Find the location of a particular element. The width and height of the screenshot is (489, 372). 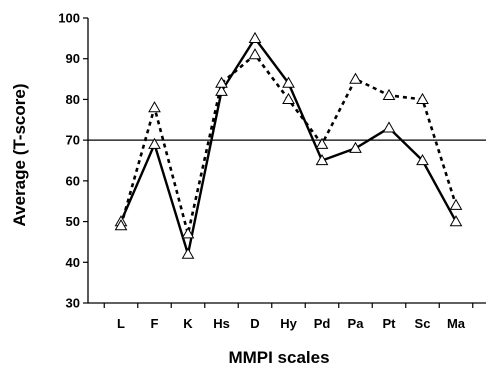

y-tick-label: 30 is located at coordinates (73, 303).